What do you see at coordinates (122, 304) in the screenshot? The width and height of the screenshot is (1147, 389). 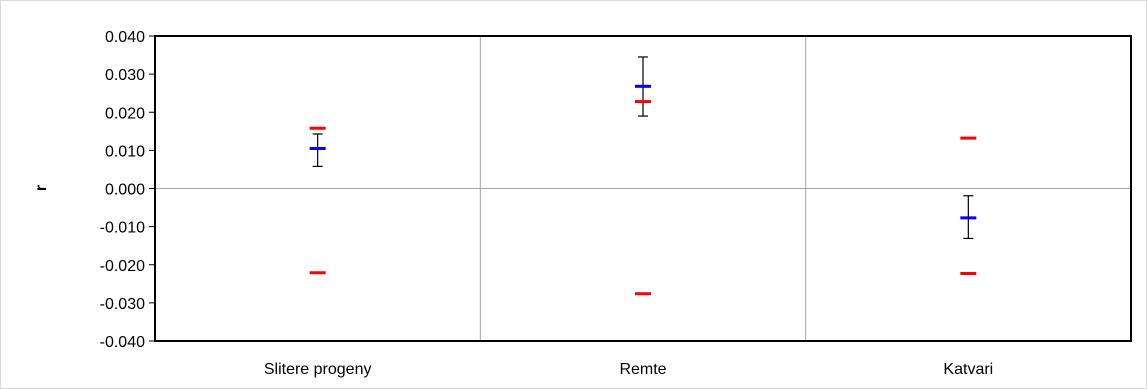 I see `y-tick-label: -0.030` at bounding box center [122, 304].